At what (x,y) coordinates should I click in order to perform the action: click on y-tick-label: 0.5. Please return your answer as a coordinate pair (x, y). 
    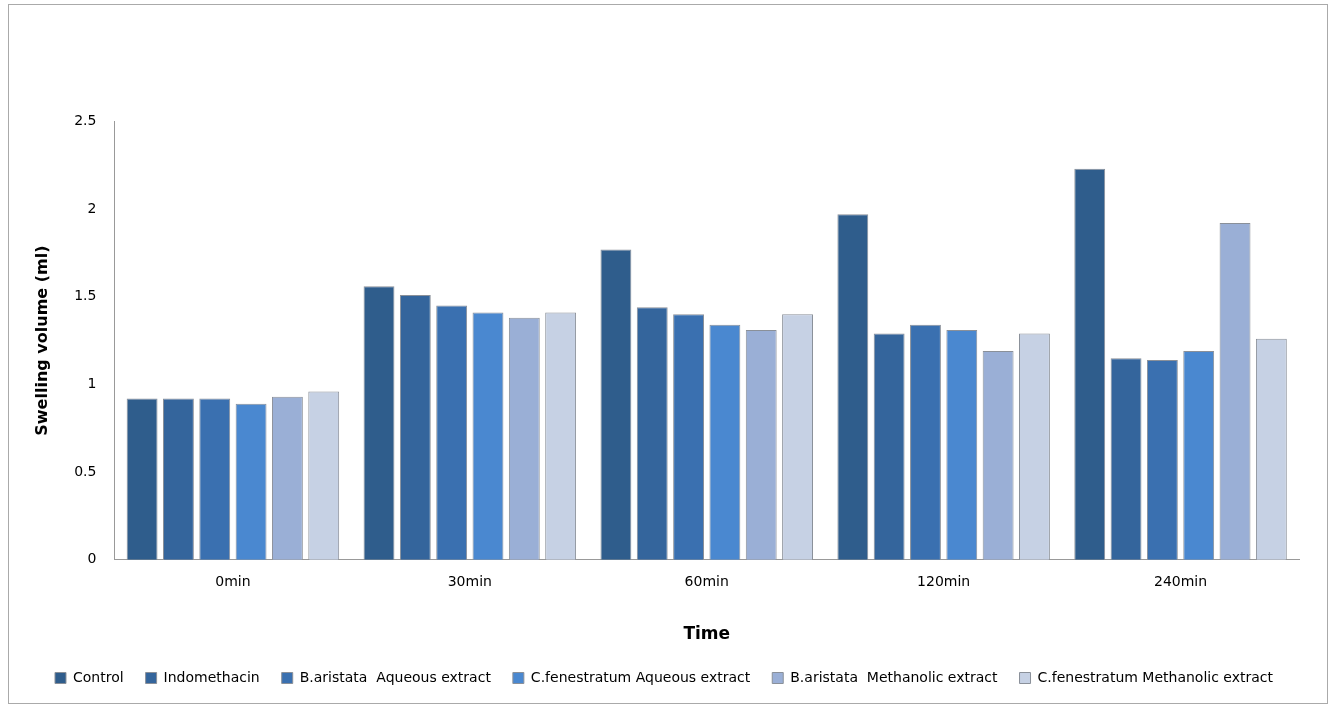
    Looking at the image, I should click on (85, 470).